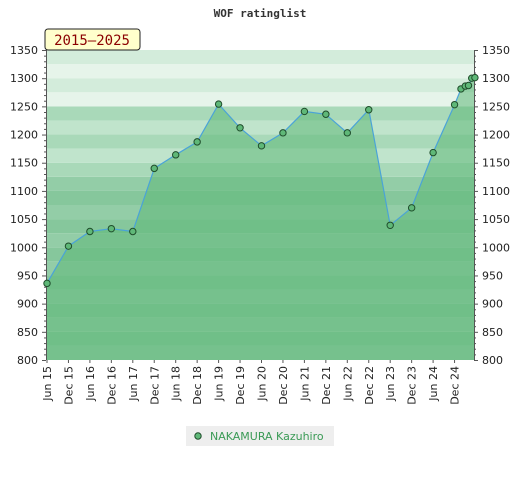 The width and height of the screenshot is (520, 480). I want to click on period-badge: 2015–2025, so click(92, 39).